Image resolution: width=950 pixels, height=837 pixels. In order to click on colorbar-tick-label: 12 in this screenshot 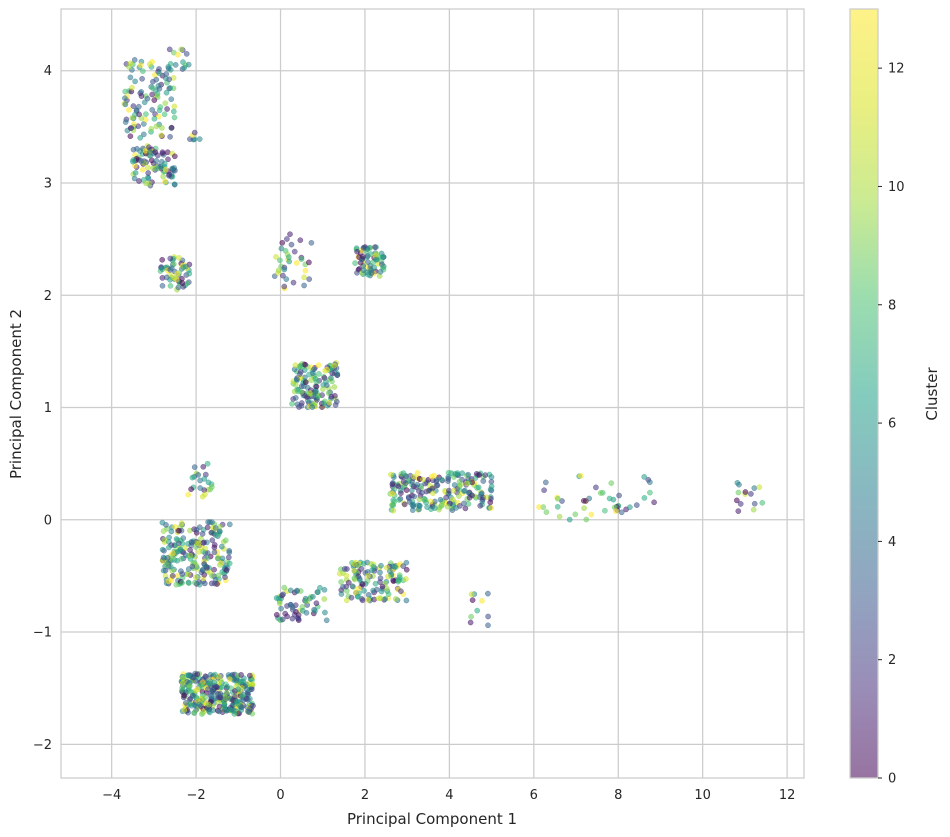, I will do `click(896, 69)`.